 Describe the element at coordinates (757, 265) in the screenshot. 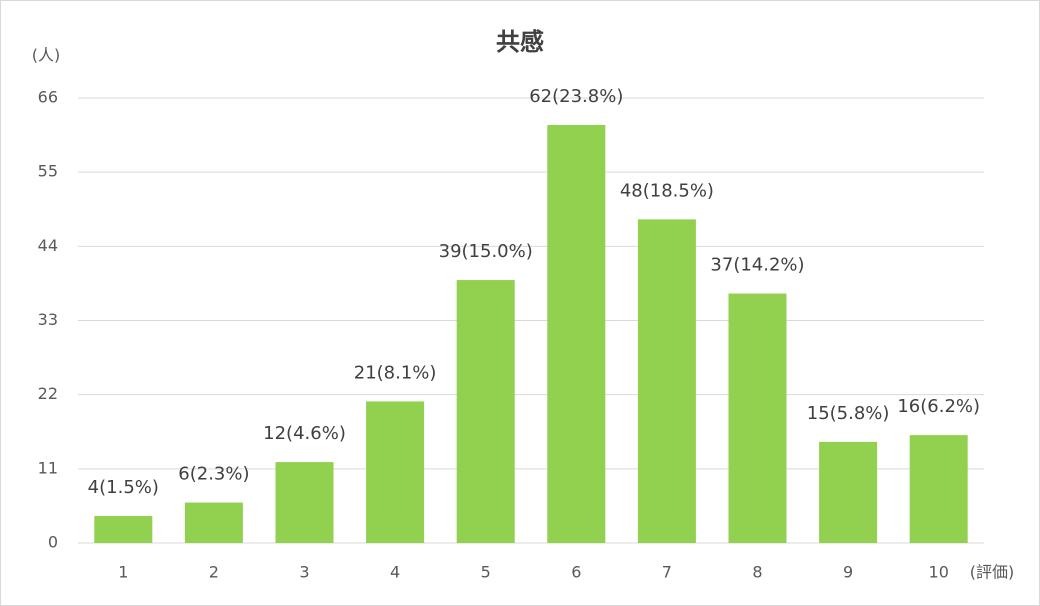

I see `data-label: 37(14.2%)` at that location.